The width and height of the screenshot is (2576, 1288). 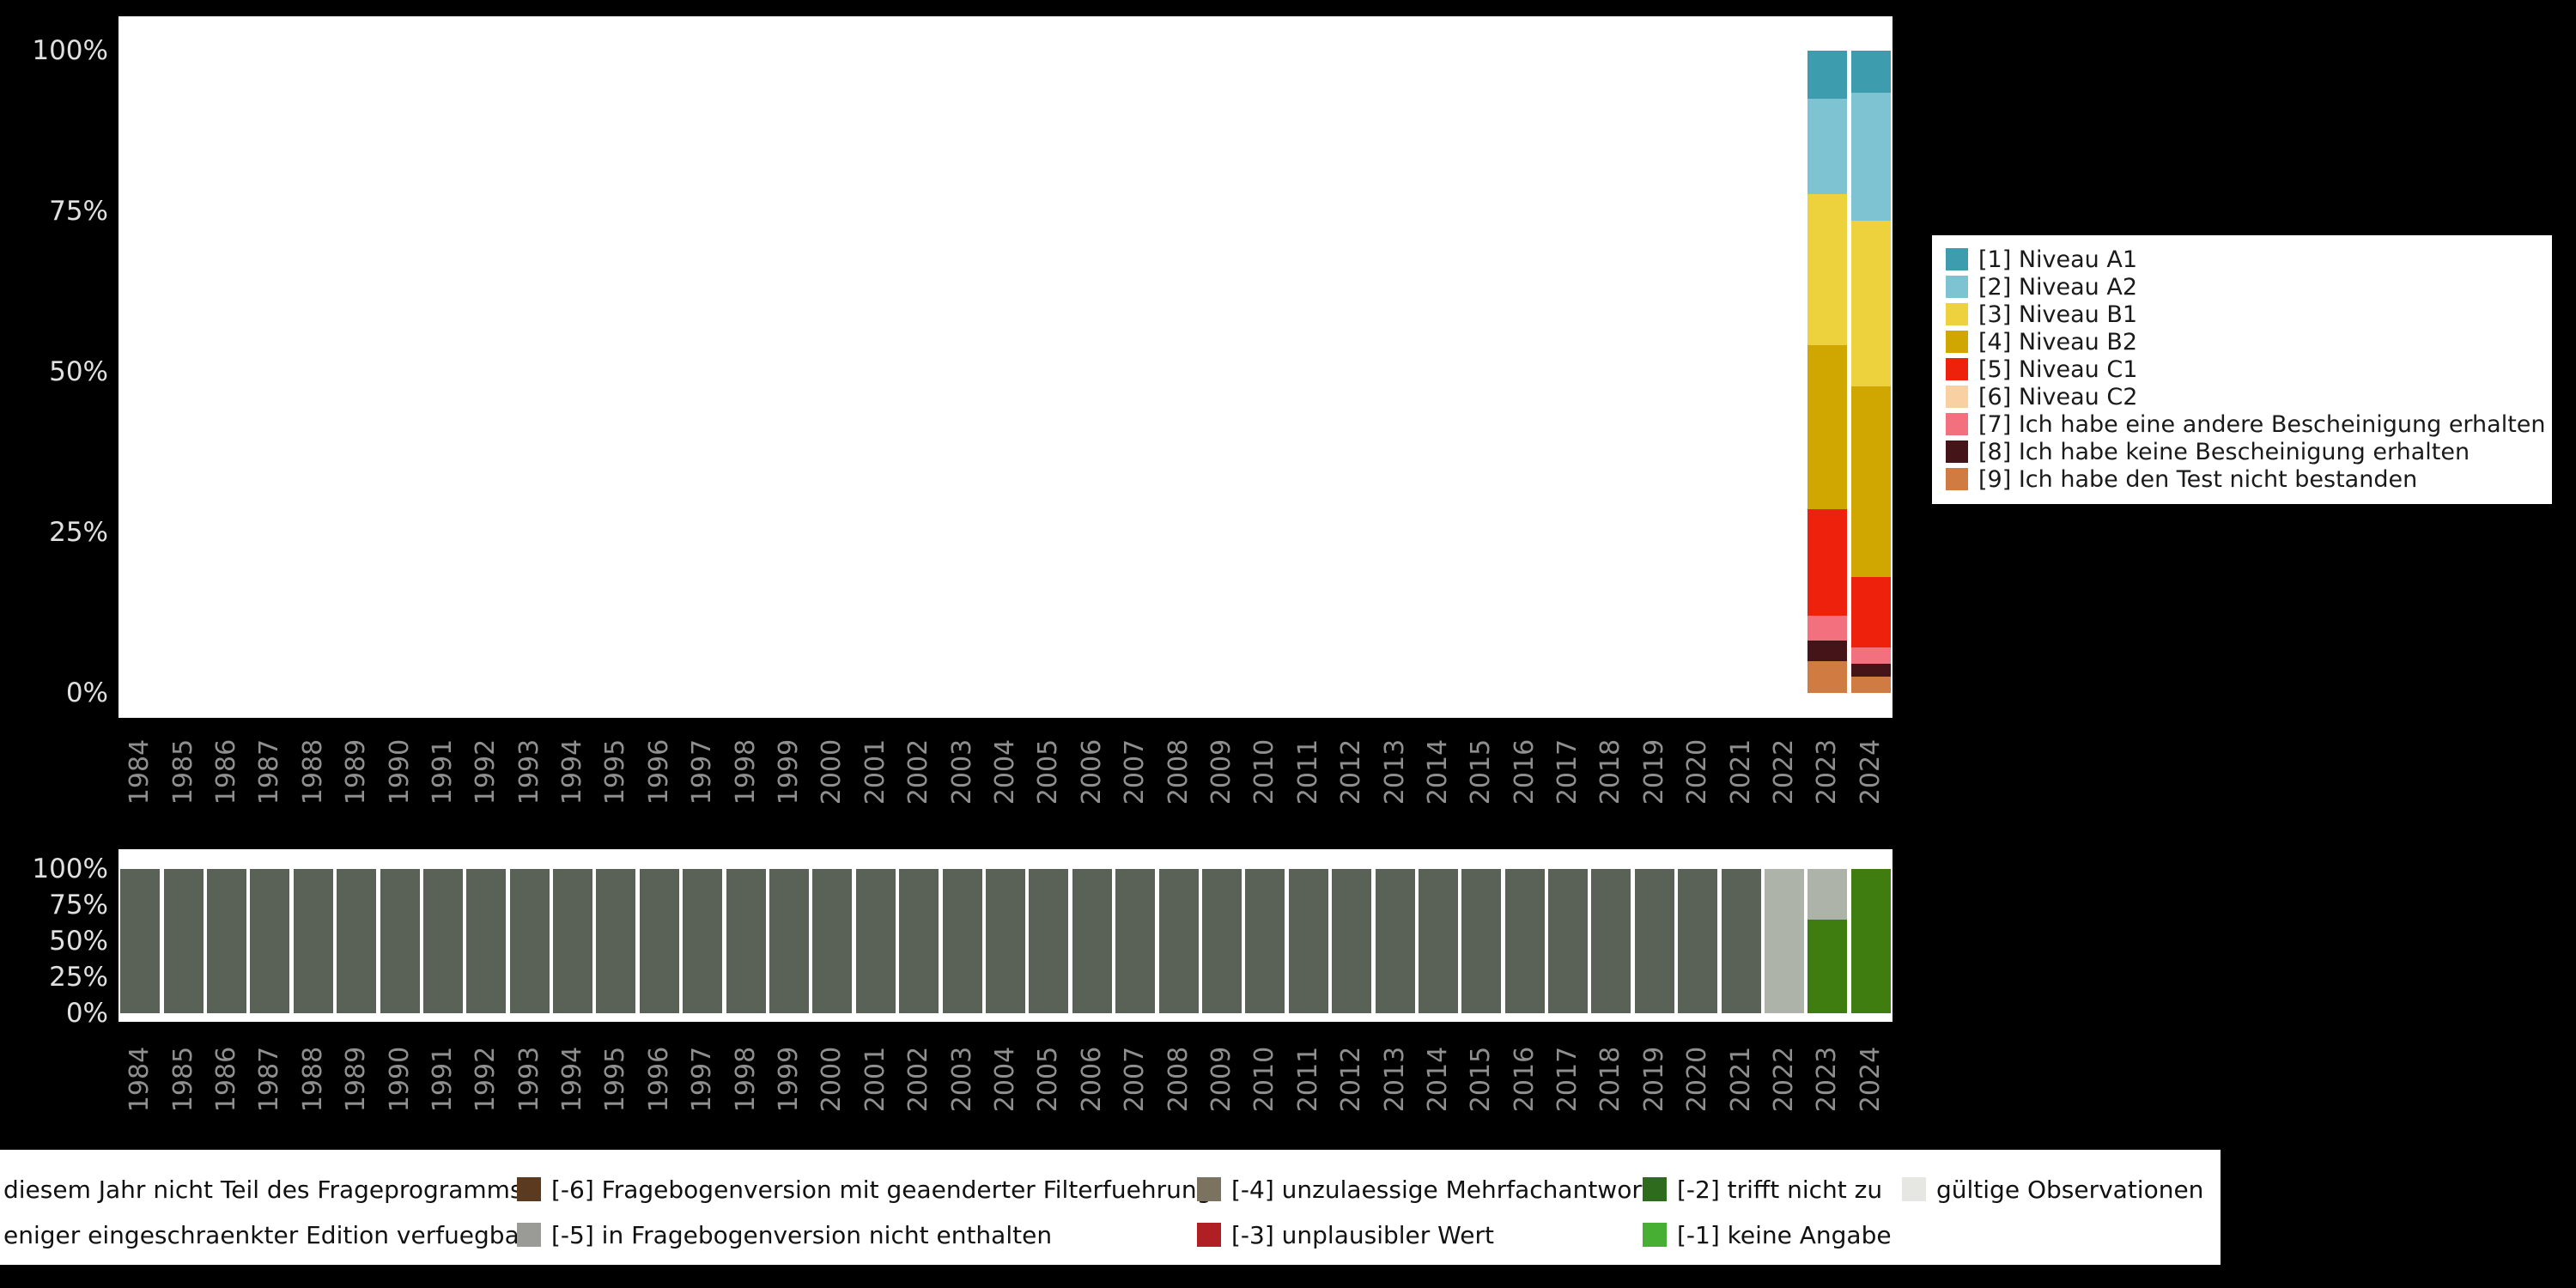 What do you see at coordinates (86, 693) in the screenshot?
I see `y-tick-label: 0%` at bounding box center [86, 693].